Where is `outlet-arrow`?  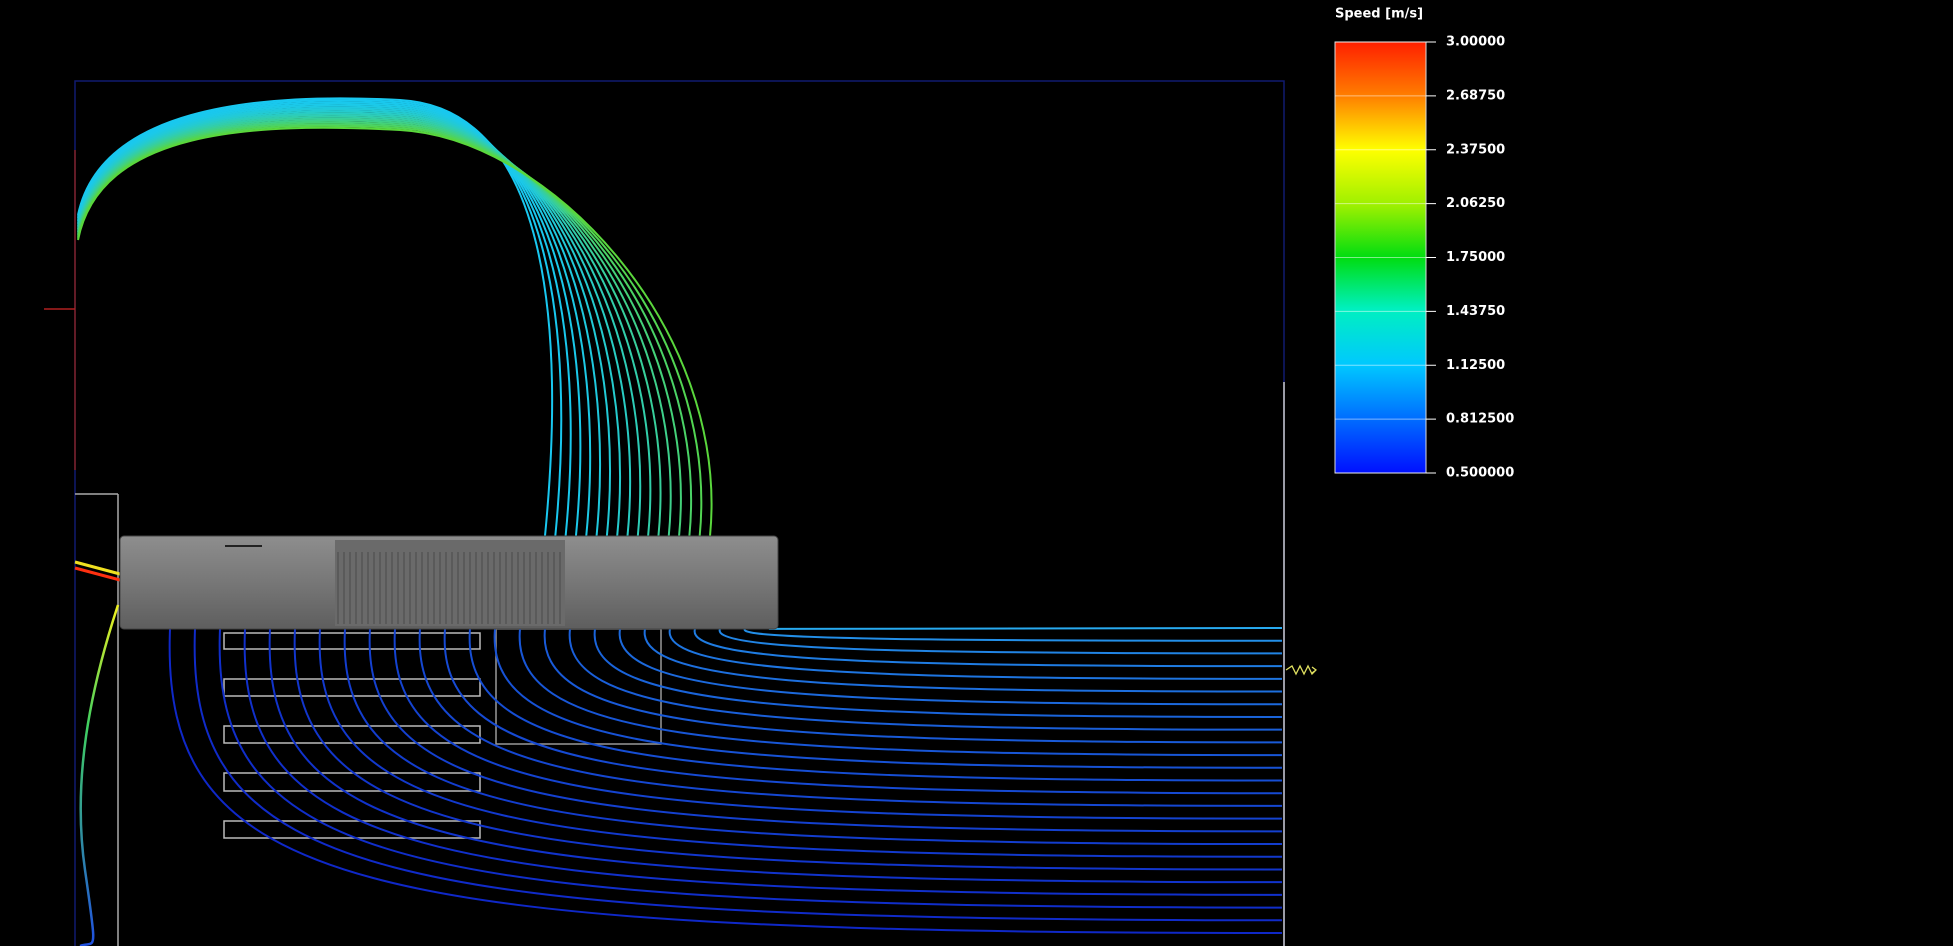
outlet-arrow is located at coordinates (1301, 670).